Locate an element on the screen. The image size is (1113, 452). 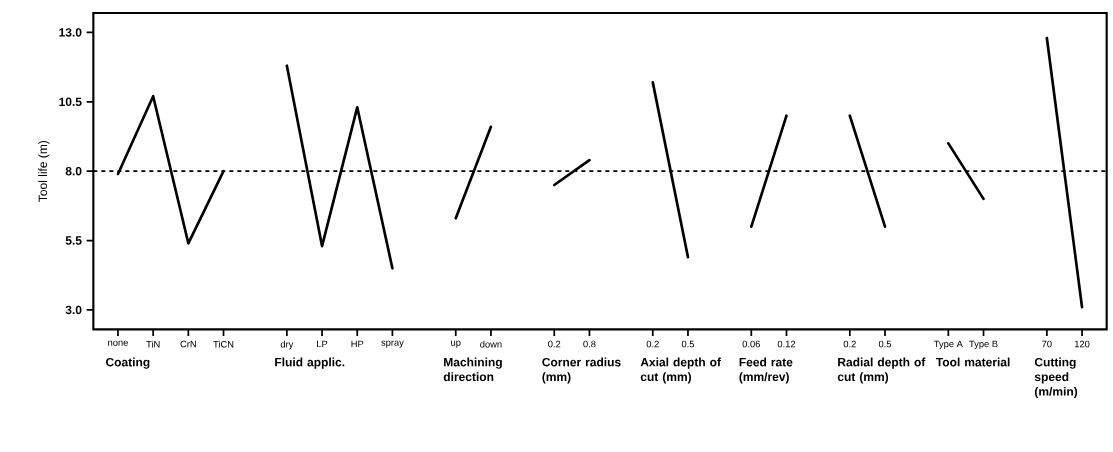
x-tick-label: LP is located at coordinates (322, 344).